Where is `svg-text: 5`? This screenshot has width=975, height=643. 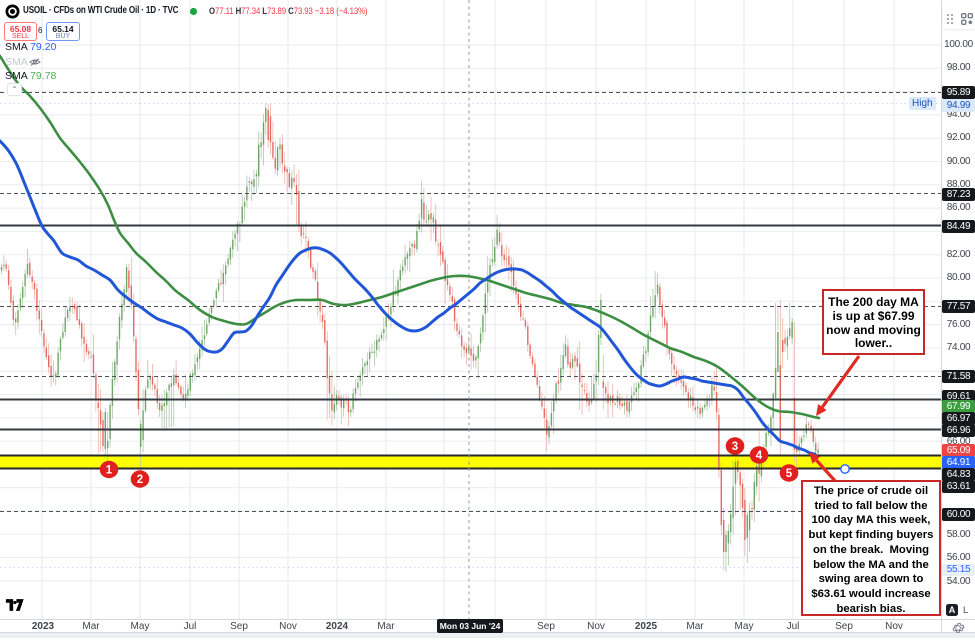
svg-text: 5 is located at coordinates (789, 474).